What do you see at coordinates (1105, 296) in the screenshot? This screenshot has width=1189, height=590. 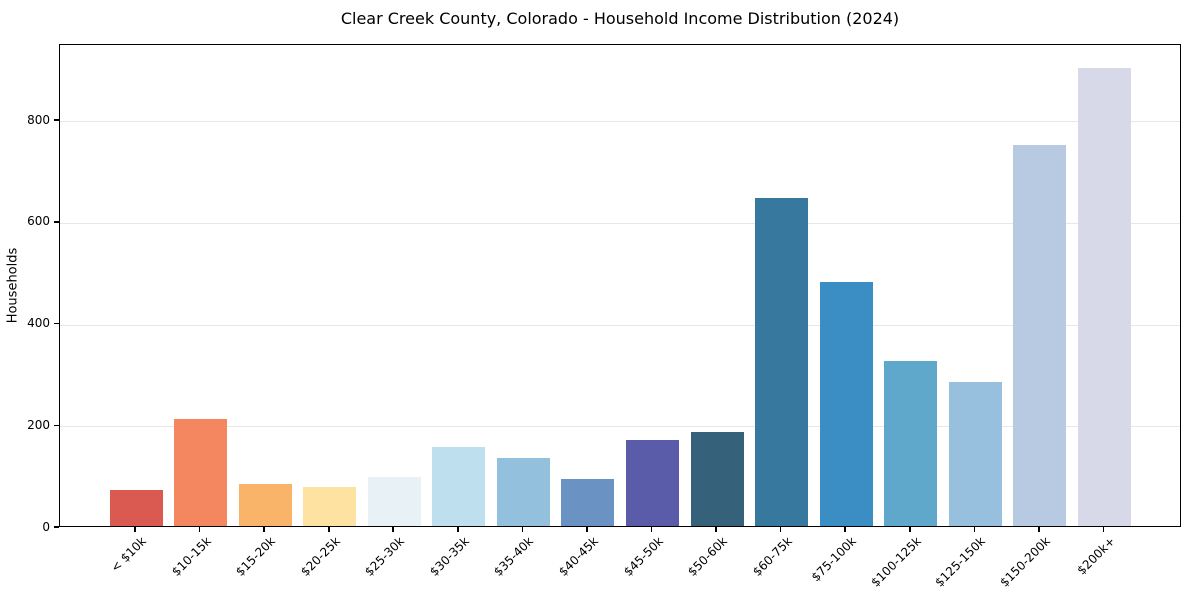 I see `bar-200k` at bounding box center [1105, 296].